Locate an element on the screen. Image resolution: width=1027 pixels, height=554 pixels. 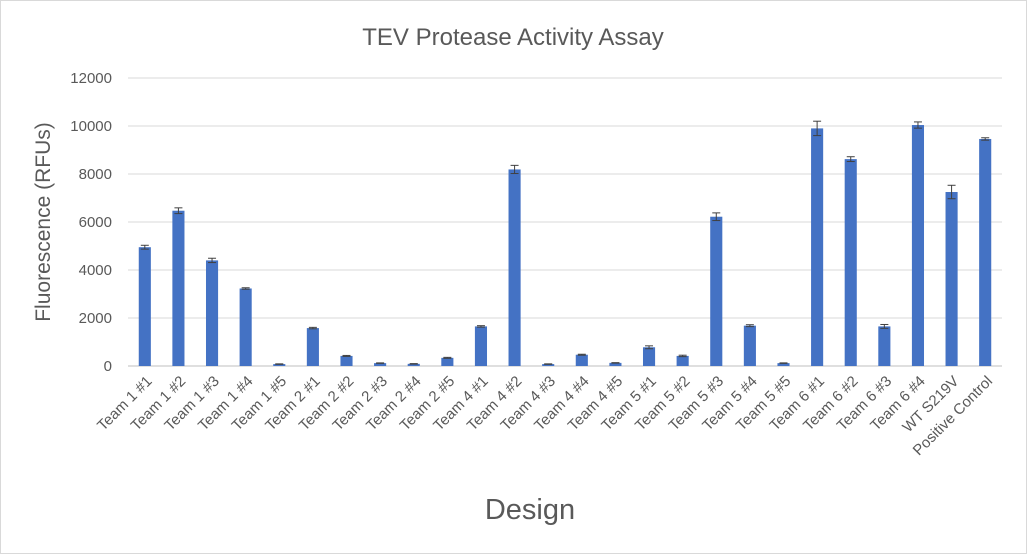
y-axis-ticks: 0 2000 4000 6000 8000 10000 12000 is located at coordinates (91, 222).